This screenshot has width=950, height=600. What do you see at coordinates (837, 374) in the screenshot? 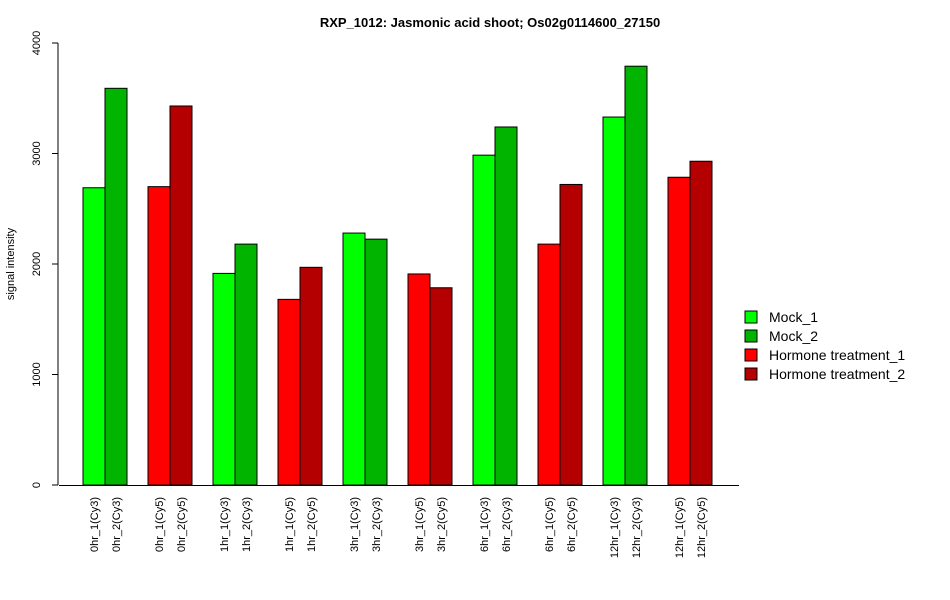
I see `legend-label: Hormone treatment_2` at bounding box center [837, 374].